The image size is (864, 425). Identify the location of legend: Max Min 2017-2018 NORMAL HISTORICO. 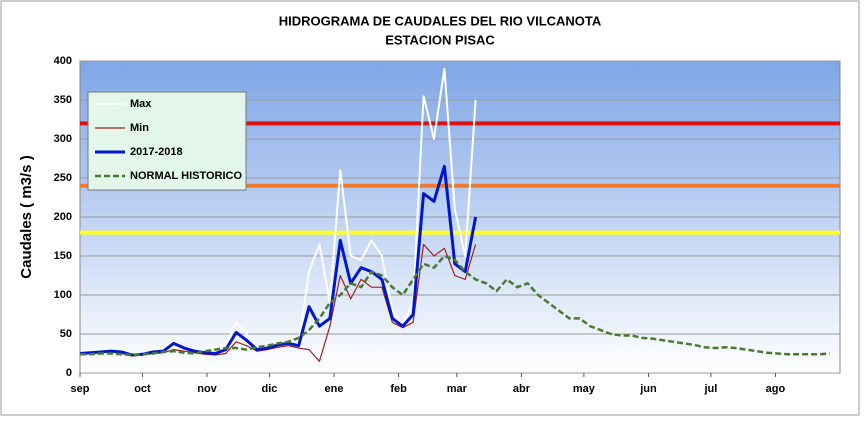
(167, 141).